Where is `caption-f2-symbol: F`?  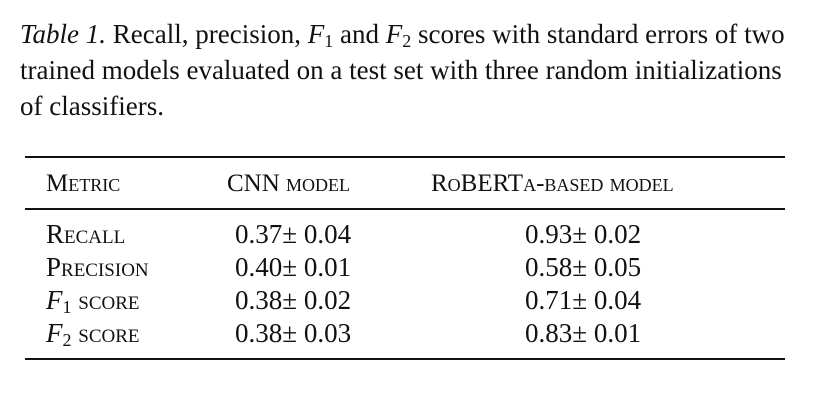 caption-f2-symbol: F is located at coordinates (394, 34).